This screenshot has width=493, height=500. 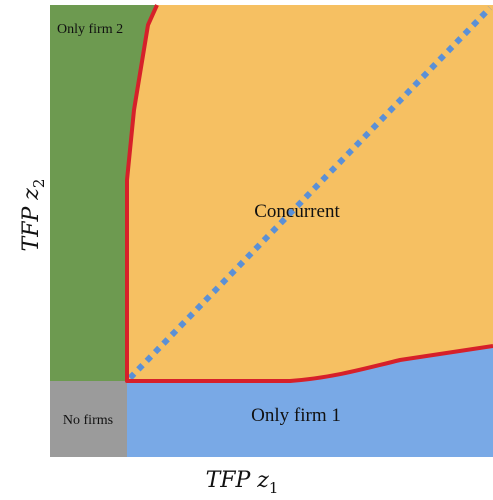 I want to click on no-firms-label: No firms, so click(x=88, y=420).